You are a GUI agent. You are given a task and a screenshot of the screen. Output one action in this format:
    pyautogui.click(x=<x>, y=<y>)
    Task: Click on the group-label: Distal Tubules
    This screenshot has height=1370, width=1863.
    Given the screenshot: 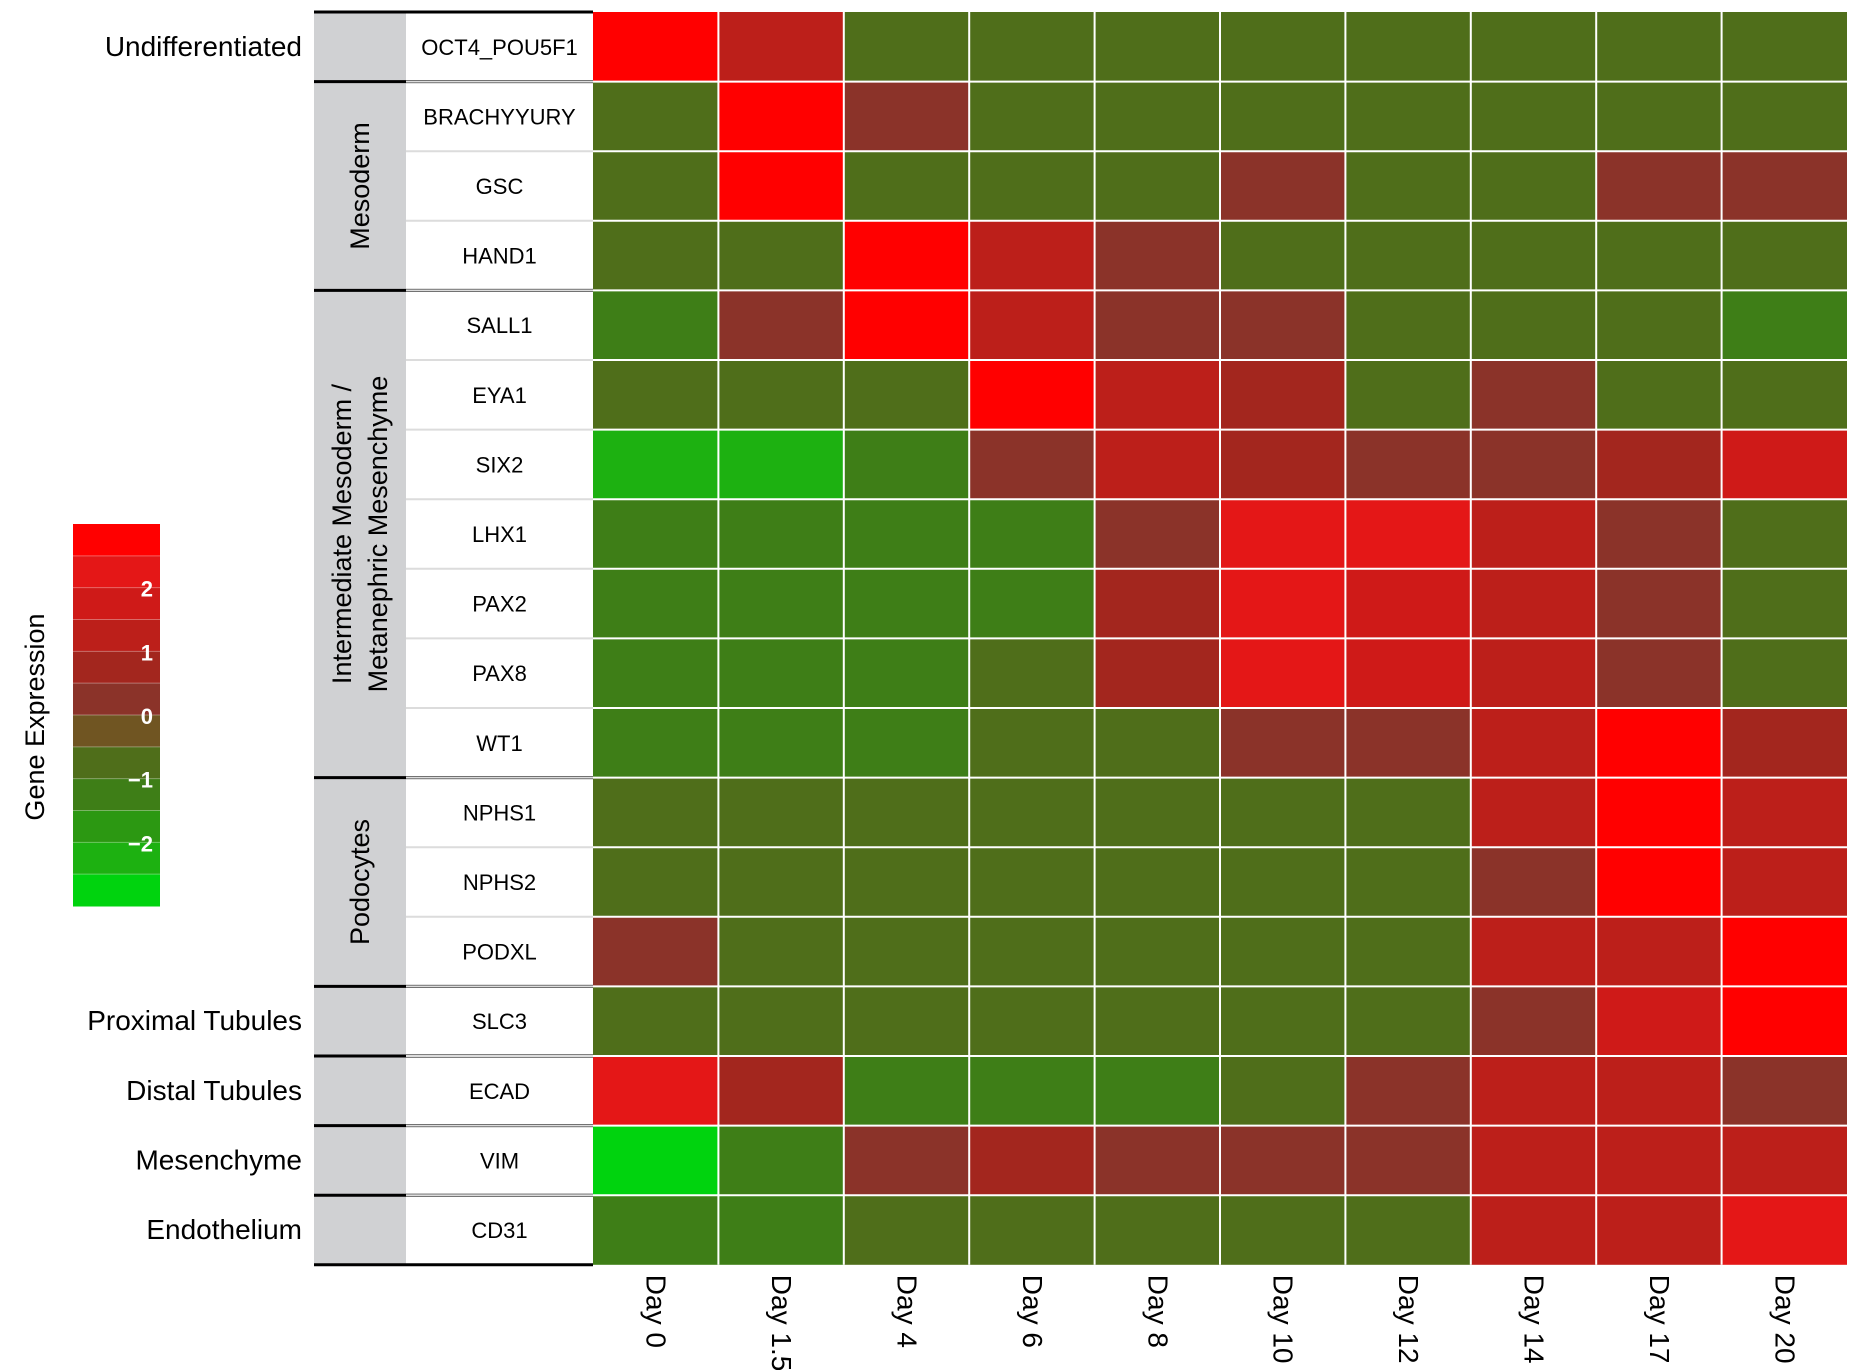 What is the action you would take?
    pyautogui.click(x=214, y=1090)
    